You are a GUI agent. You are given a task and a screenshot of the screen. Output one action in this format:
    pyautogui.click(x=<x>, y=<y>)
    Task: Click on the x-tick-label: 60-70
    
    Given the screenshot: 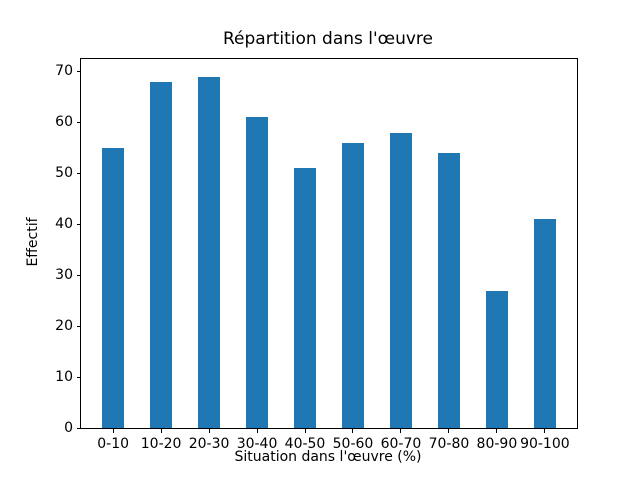 What is the action you would take?
    pyautogui.click(x=401, y=444)
    